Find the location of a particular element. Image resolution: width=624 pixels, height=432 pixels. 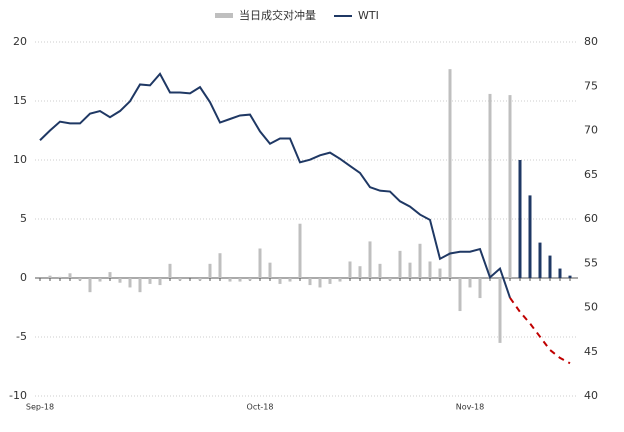

y2-tick-label: 80 is located at coordinates (591, 41).